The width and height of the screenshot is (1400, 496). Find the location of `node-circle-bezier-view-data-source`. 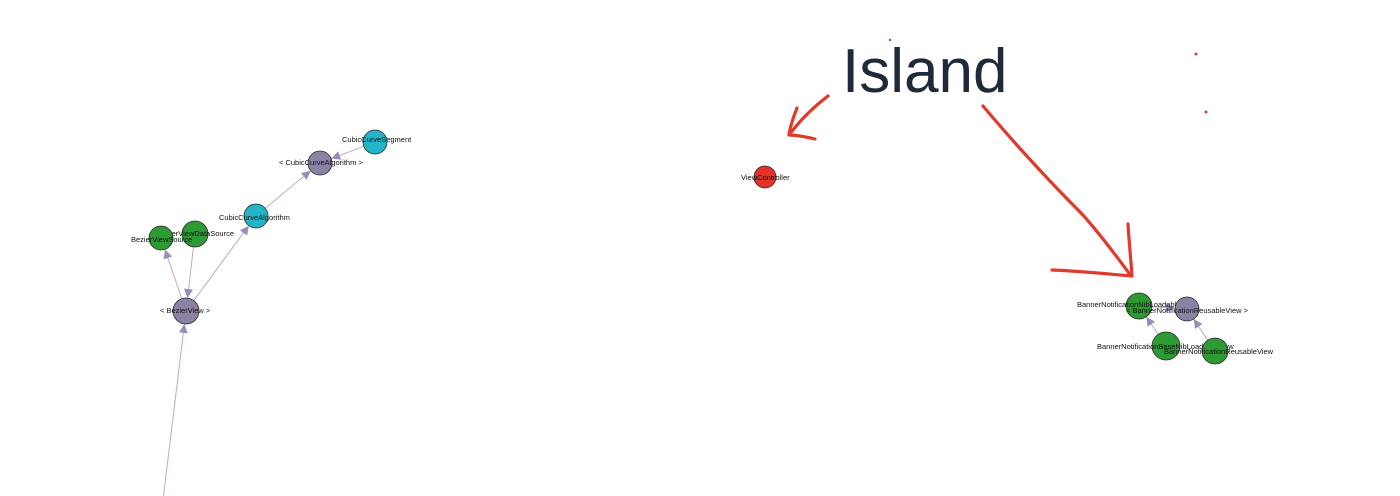

node-circle-bezier-view-data-source is located at coordinates (195, 234).